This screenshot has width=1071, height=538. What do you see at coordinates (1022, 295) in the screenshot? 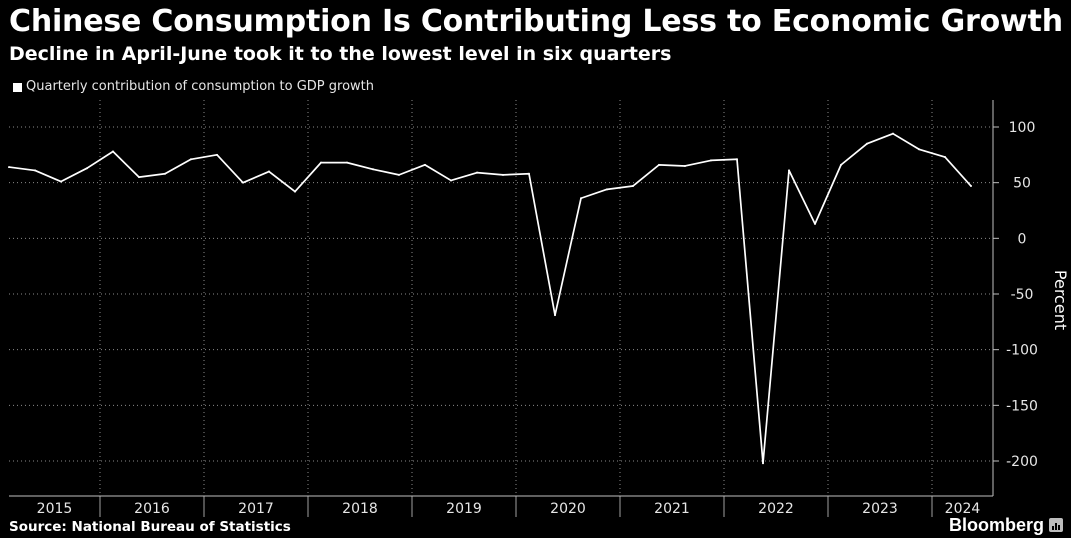
I see `y-tick-label: -50` at bounding box center [1022, 295].